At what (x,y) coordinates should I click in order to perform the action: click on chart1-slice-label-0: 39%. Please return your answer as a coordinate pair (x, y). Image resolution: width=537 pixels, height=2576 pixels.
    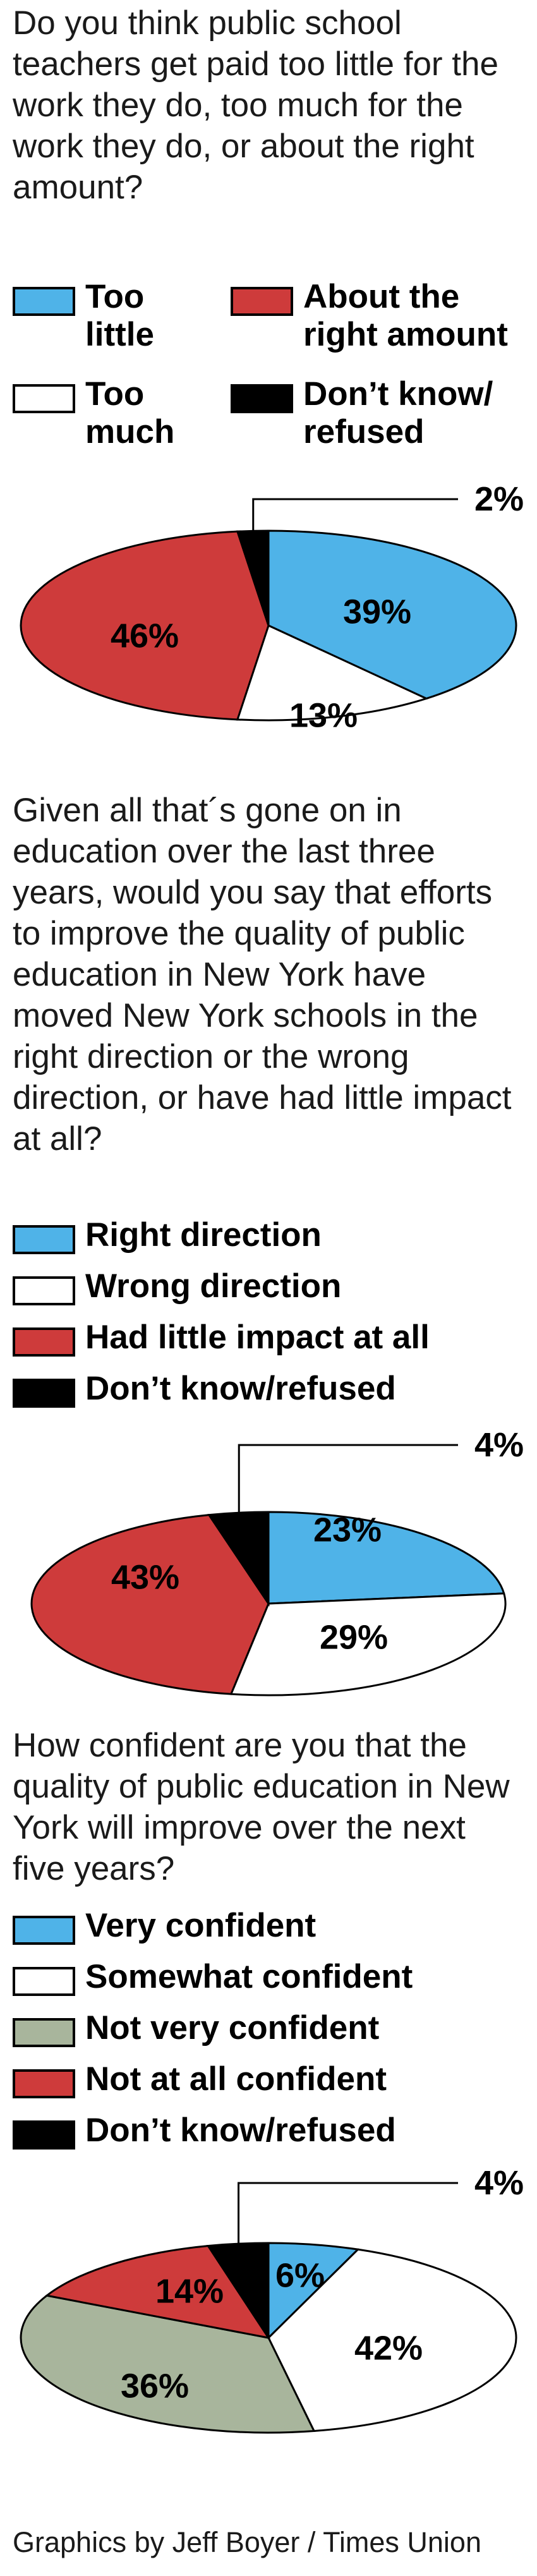
    Looking at the image, I should click on (377, 612).